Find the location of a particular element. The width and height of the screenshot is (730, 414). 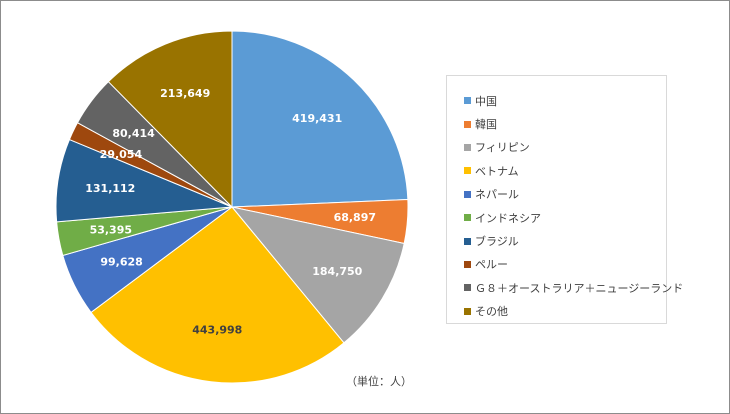

legend-label-3: ベトナム is located at coordinates (497, 171).